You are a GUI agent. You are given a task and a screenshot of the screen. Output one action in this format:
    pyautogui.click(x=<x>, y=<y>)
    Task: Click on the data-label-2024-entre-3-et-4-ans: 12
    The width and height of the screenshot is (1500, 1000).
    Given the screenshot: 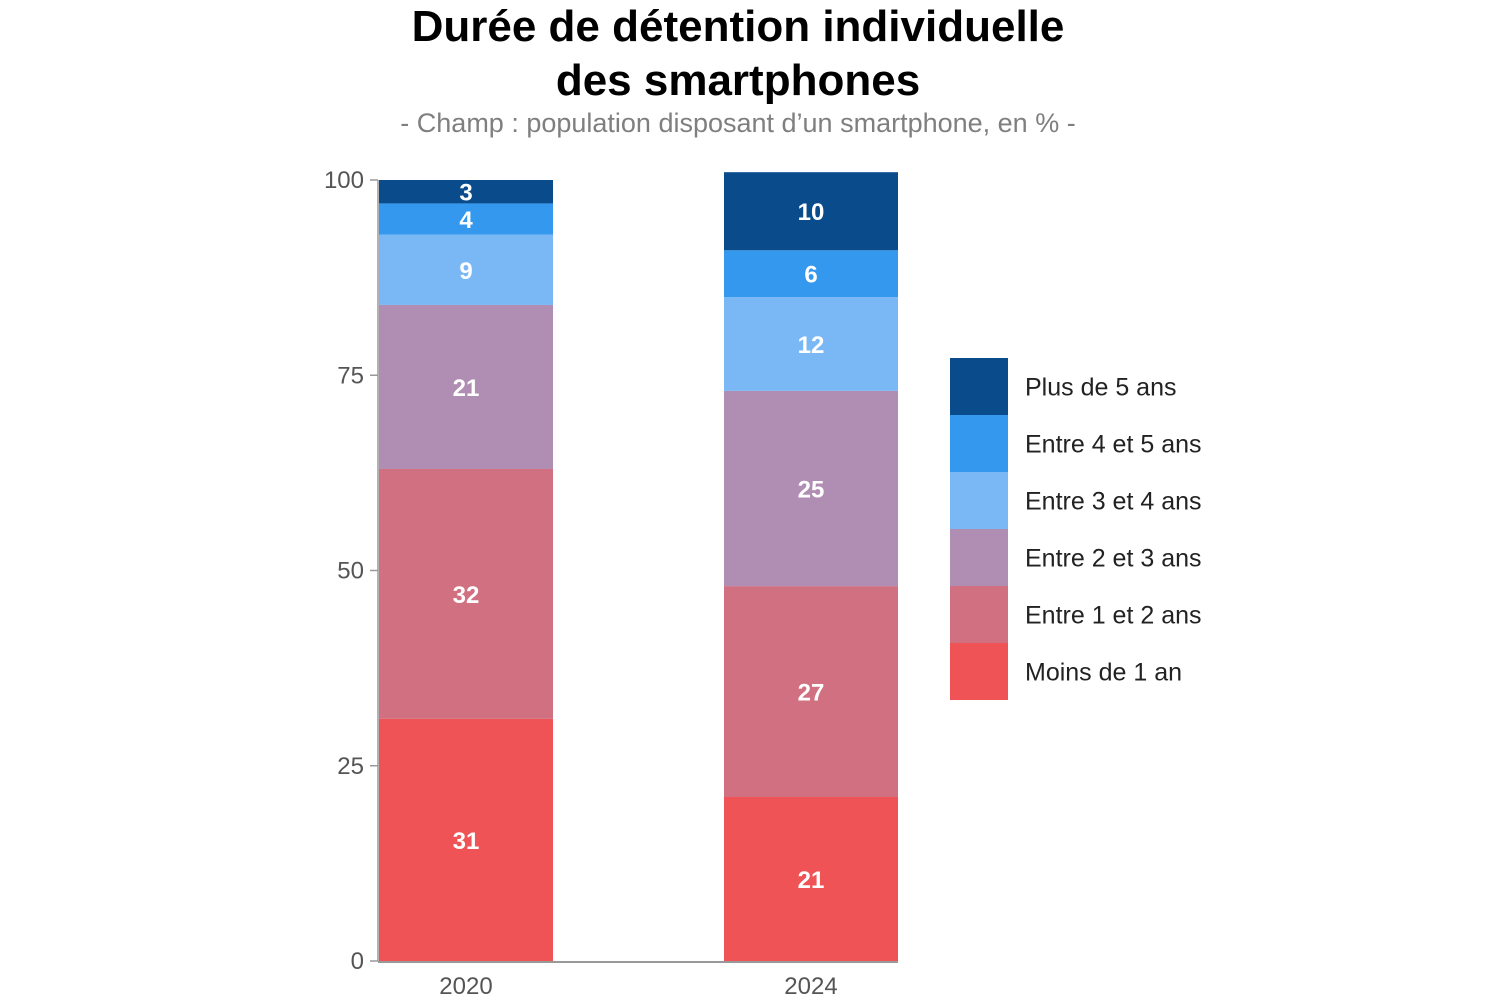 What is the action you would take?
    pyautogui.click(x=811, y=345)
    